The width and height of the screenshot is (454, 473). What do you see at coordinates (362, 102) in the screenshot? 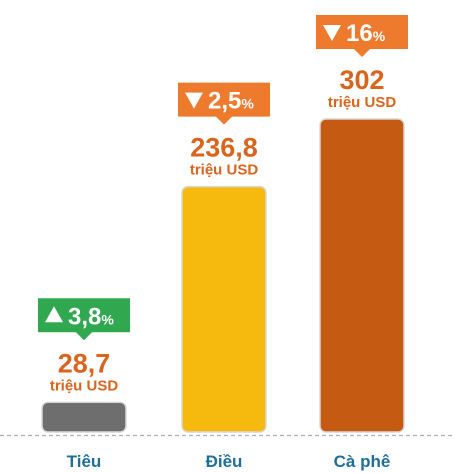
I see `unit-label-3: triệu USD` at bounding box center [362, 102].